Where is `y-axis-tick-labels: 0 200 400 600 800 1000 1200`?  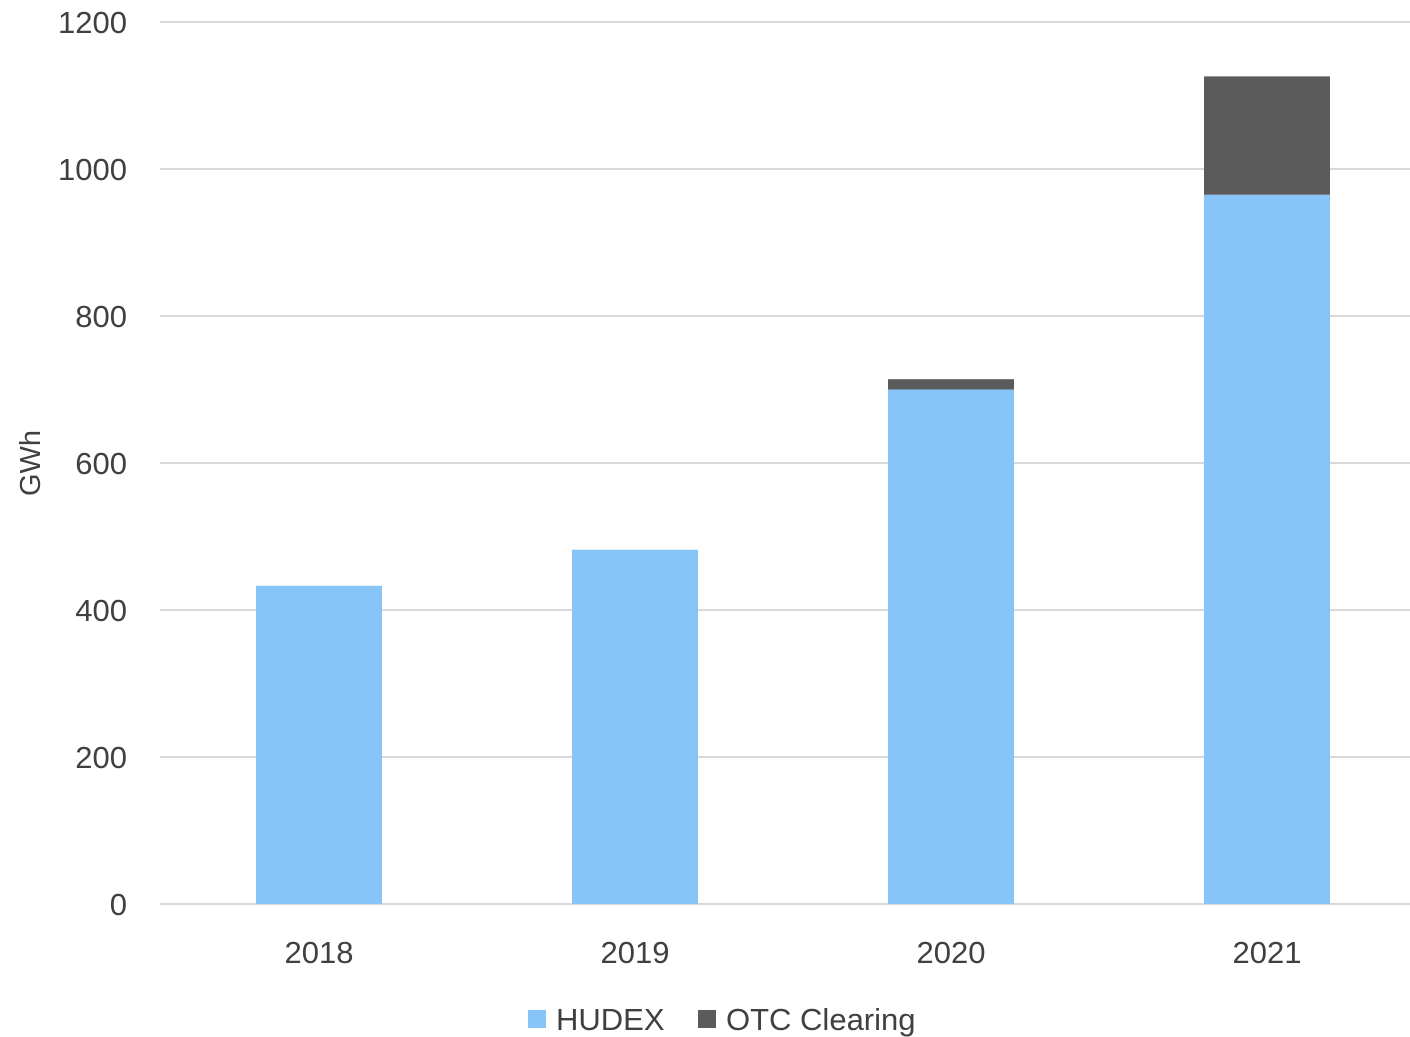
y-axis-tick-labels: 0 200 400 600 800 1000 1200 is located at coordinates (92, 463).